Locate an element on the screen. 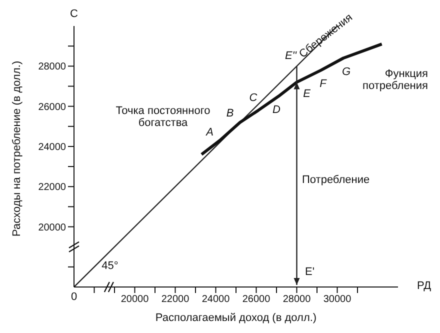  y-tick-label: 24000 is located at coordinates (52, 148).